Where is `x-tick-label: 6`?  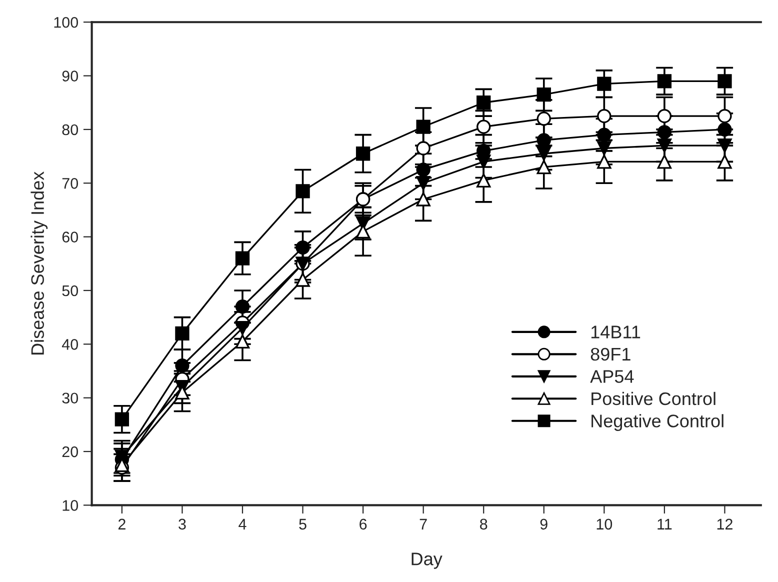
x-tick-label: 6 is located at coordinates (363, 524).